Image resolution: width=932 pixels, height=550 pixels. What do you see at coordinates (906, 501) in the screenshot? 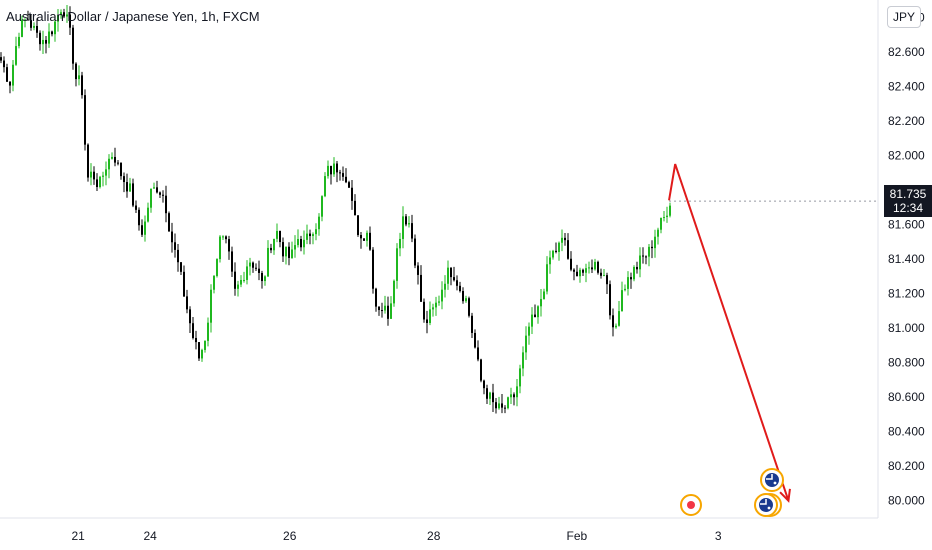
I see `price-tick-label: 80.000` at bounding box center [906, 501].